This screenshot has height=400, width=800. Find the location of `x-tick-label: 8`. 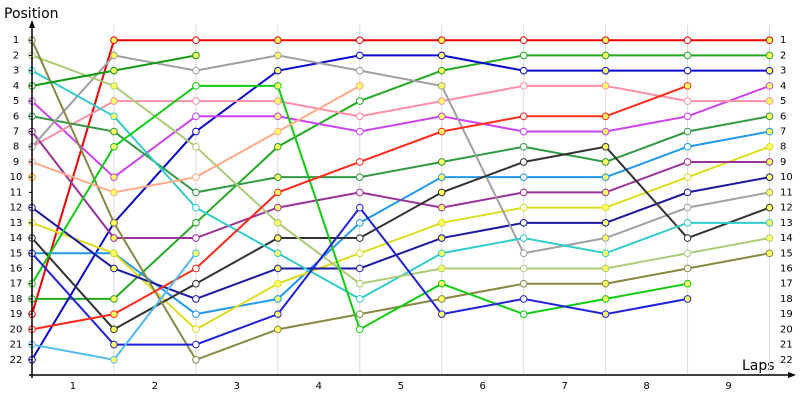

x-tick-label: 8 is located at coordinates (646, 386).